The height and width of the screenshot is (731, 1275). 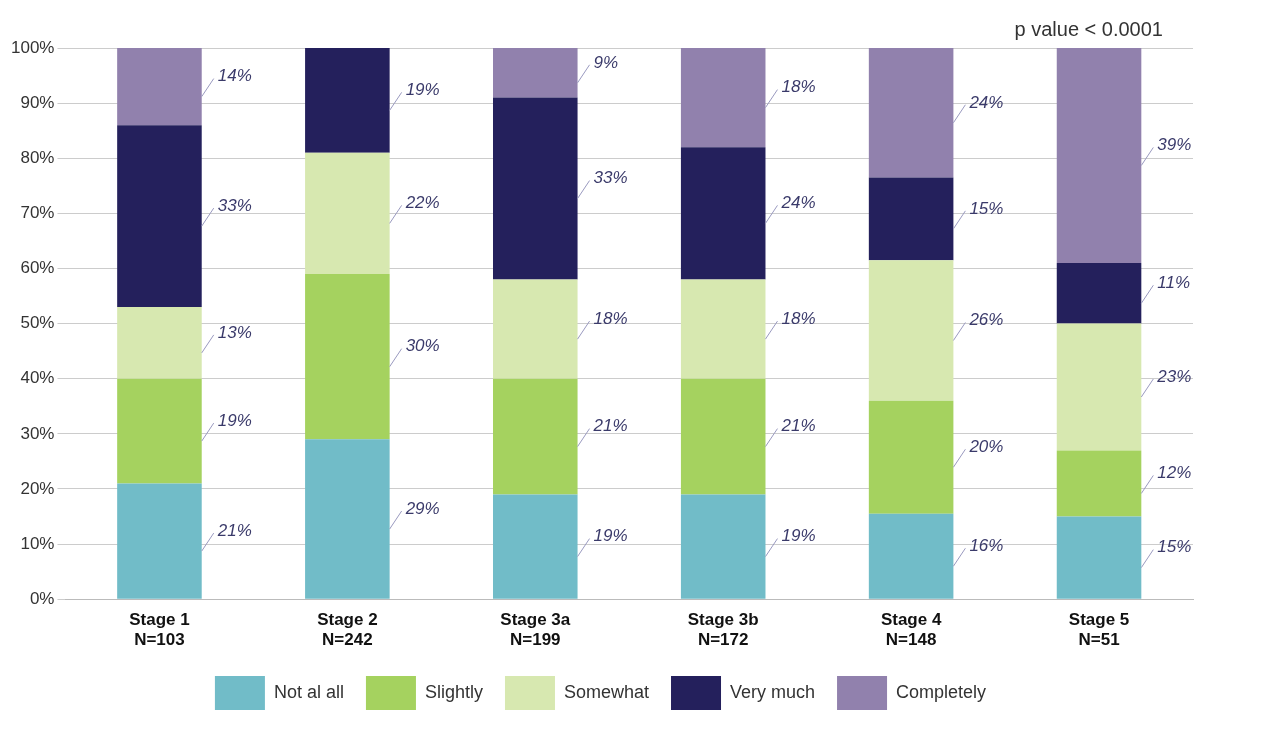 I want to click on data-label: 11%, so click(x=1174, y=283).